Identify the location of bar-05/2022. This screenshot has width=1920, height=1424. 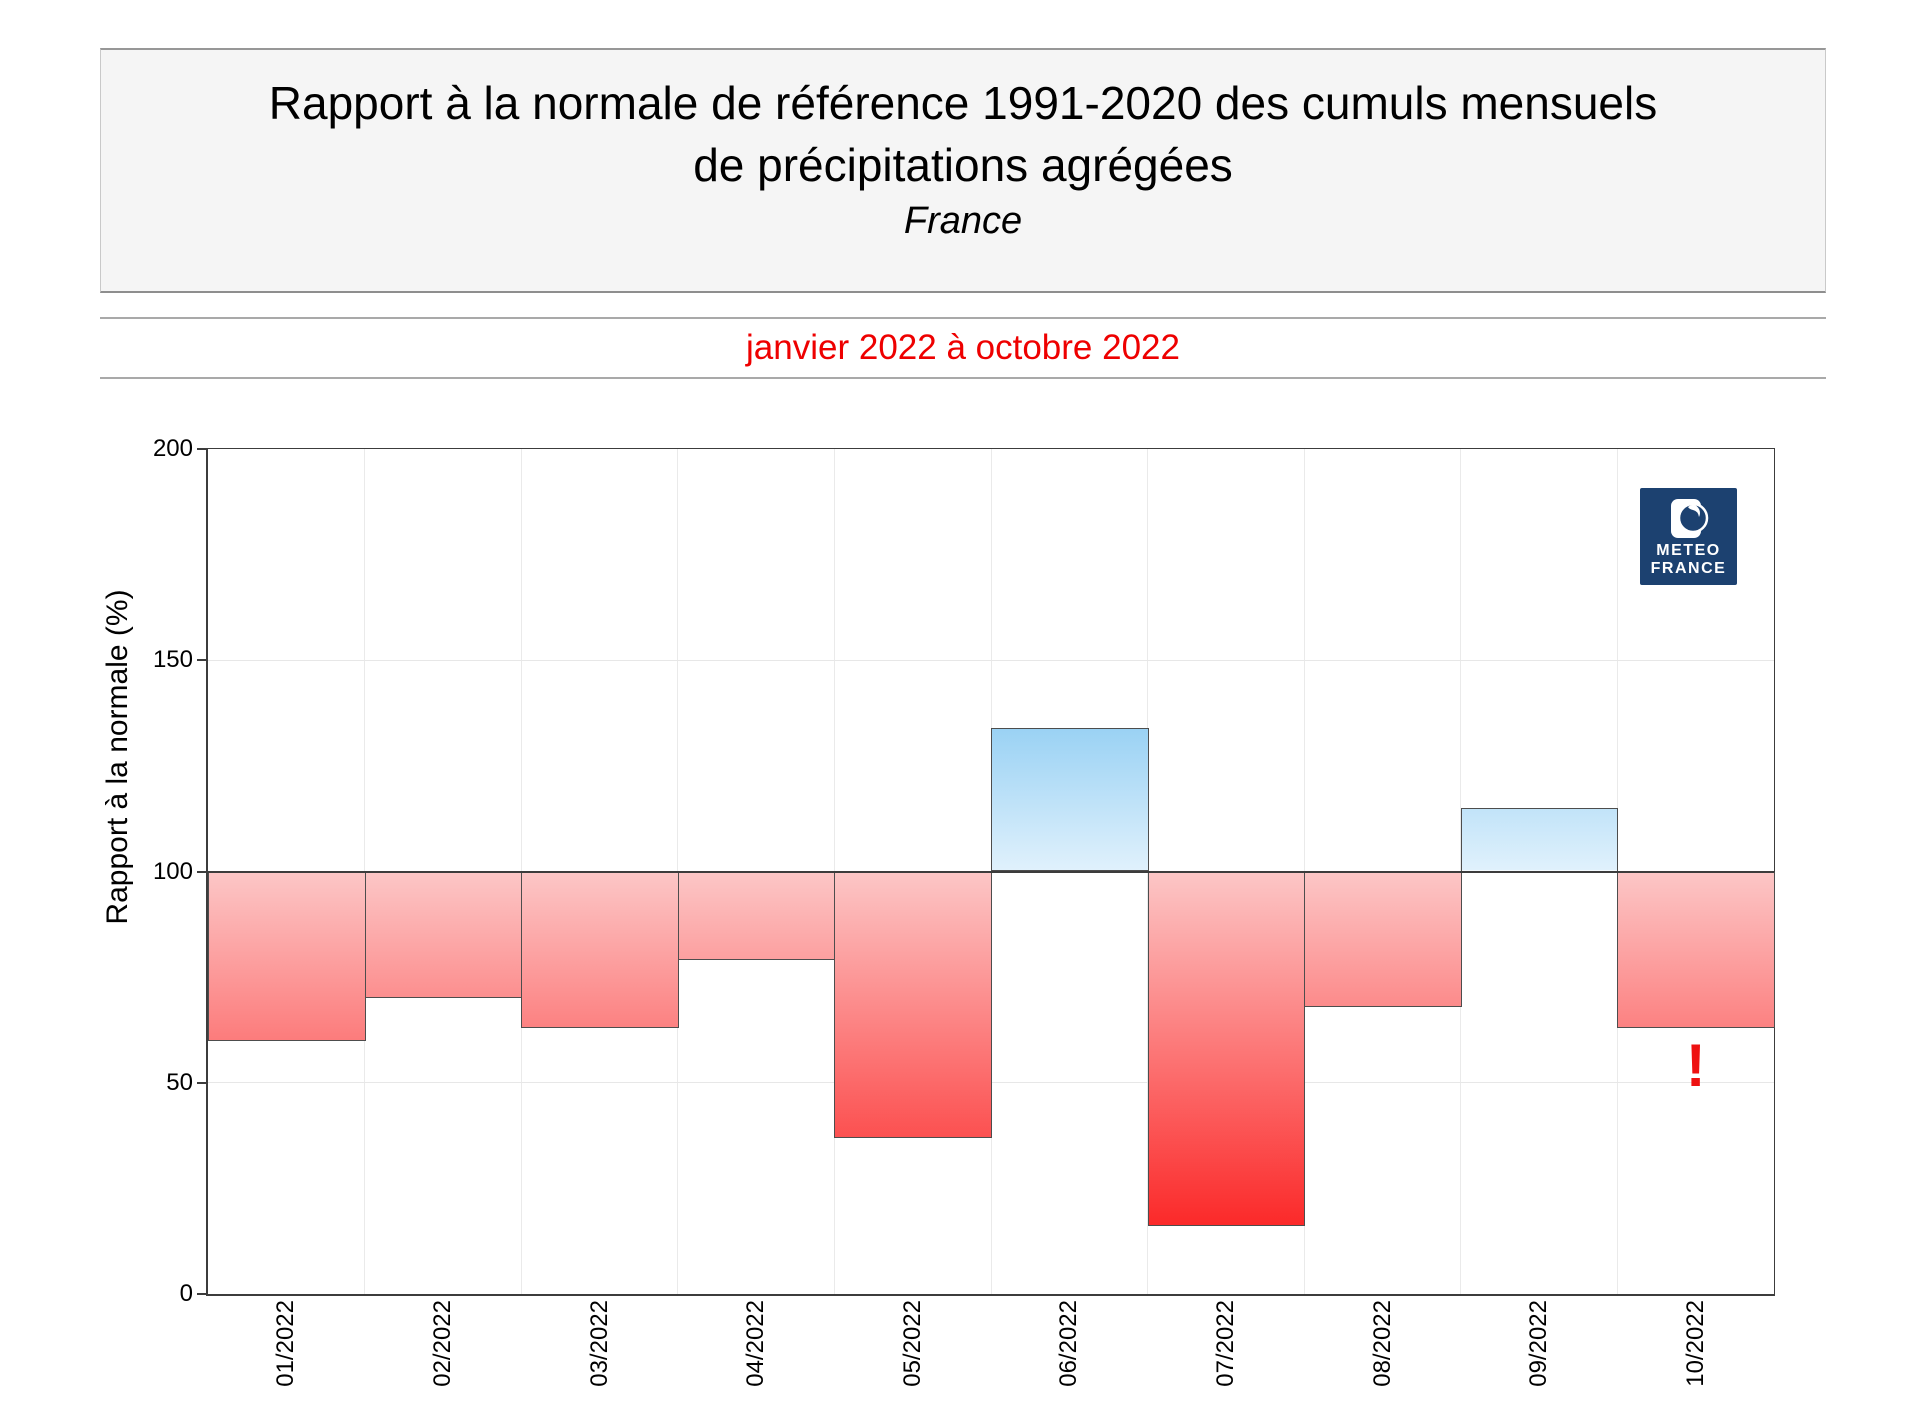
(913, 1004).